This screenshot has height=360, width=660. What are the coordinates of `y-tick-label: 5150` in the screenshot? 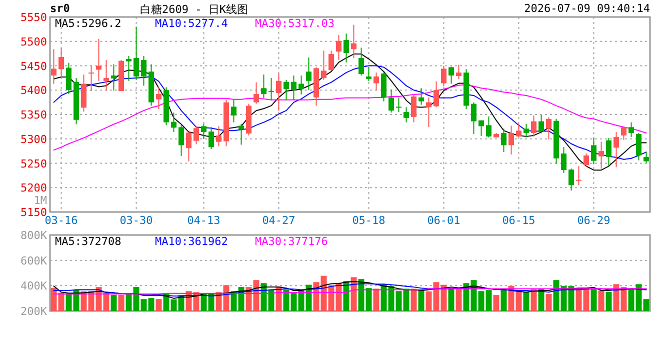 It's located at (33, 212).